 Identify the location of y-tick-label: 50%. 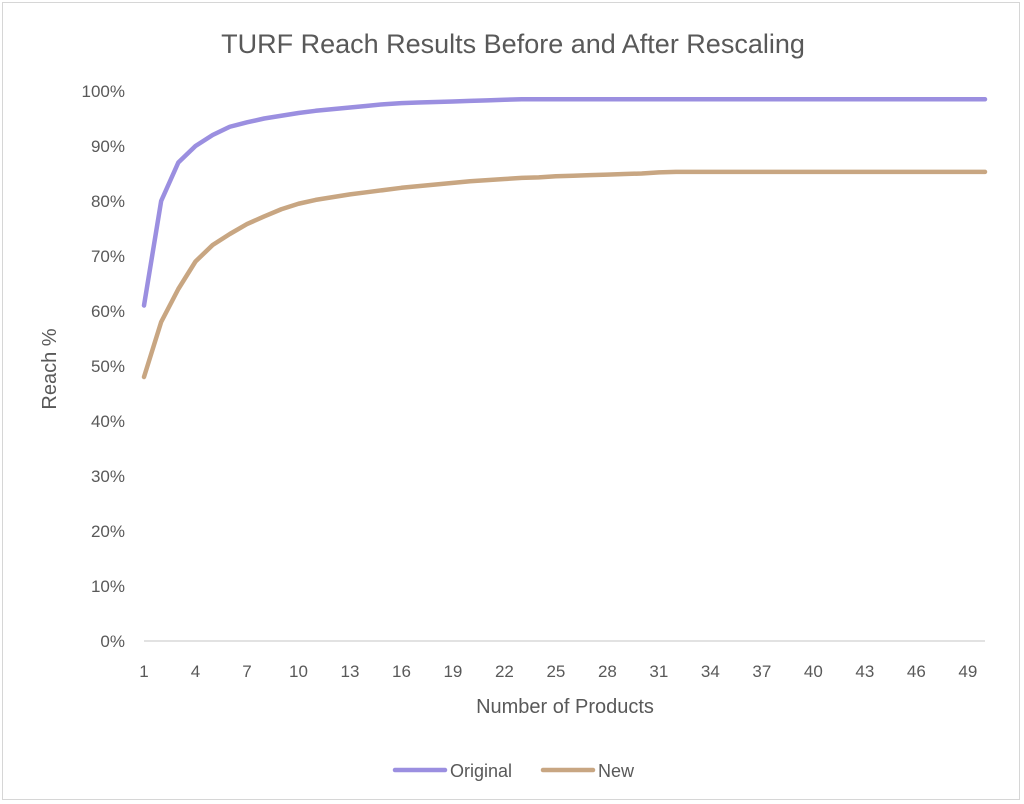
(108, 366).